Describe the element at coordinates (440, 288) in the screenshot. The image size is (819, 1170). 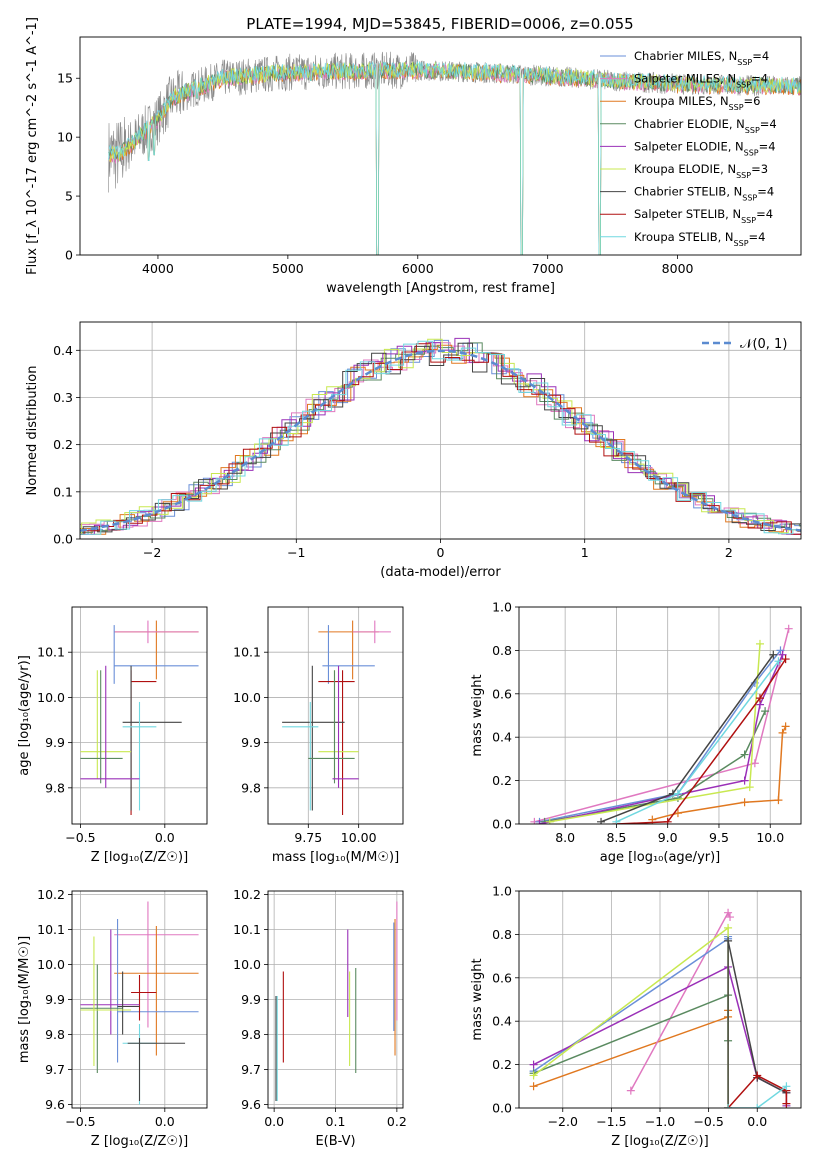
I see `spectrum-xlabel: wavelength [Angstrom, rest frame]` at that location.